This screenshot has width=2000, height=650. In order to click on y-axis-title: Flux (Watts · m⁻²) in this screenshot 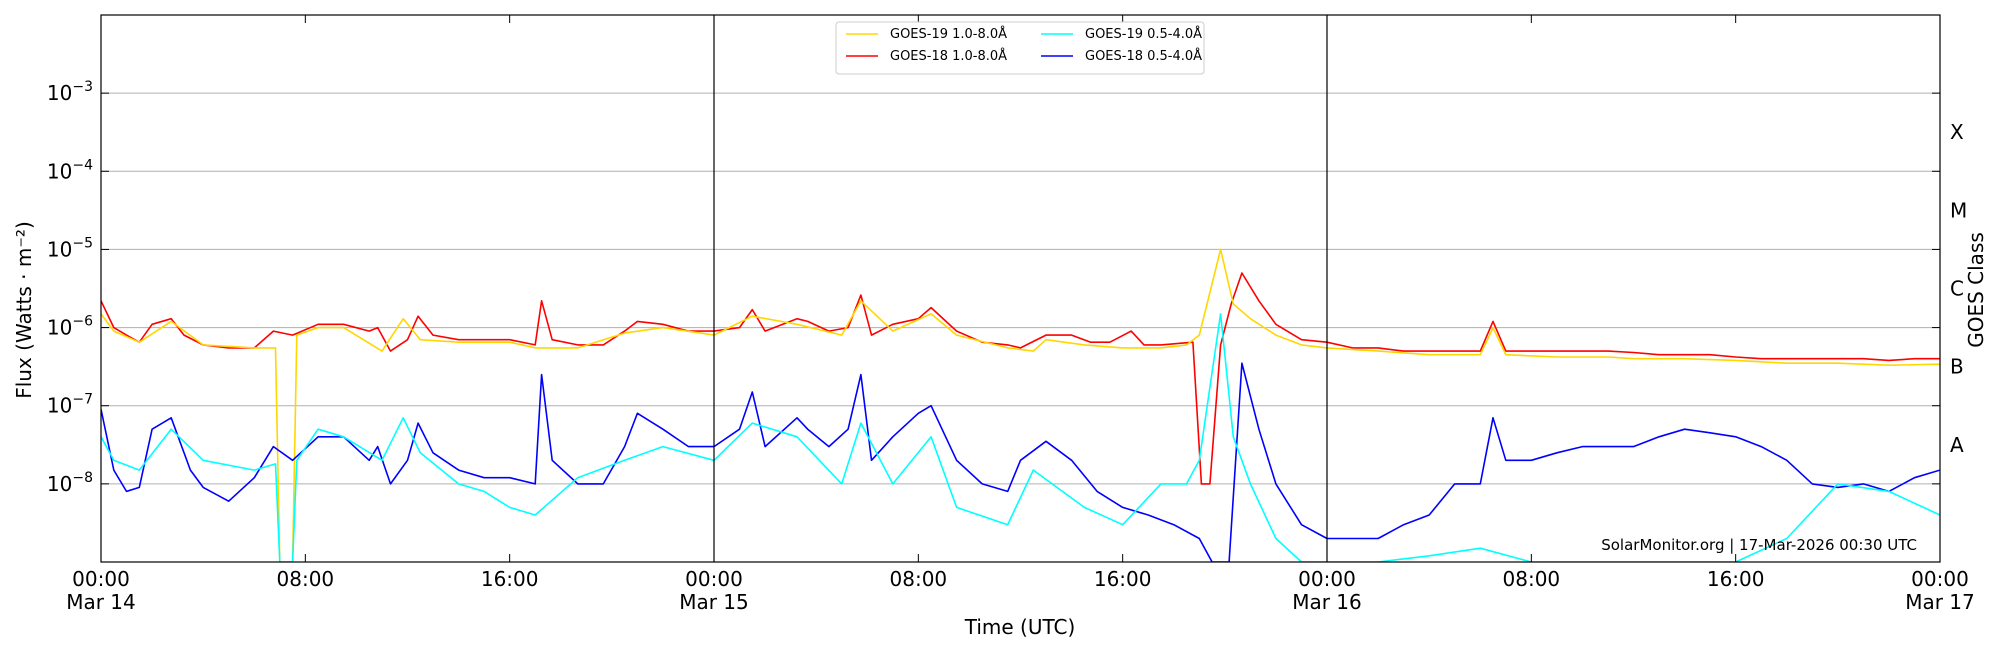, I will do `click(24, 310)`.